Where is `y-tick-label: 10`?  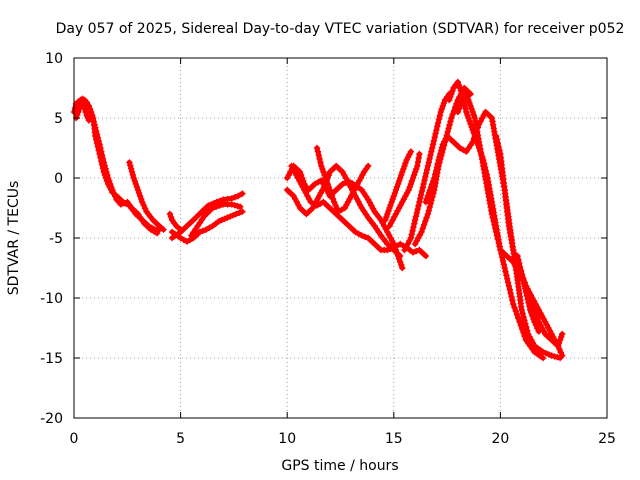
y-tick-label: 10 is located at coordinates (54, 59).